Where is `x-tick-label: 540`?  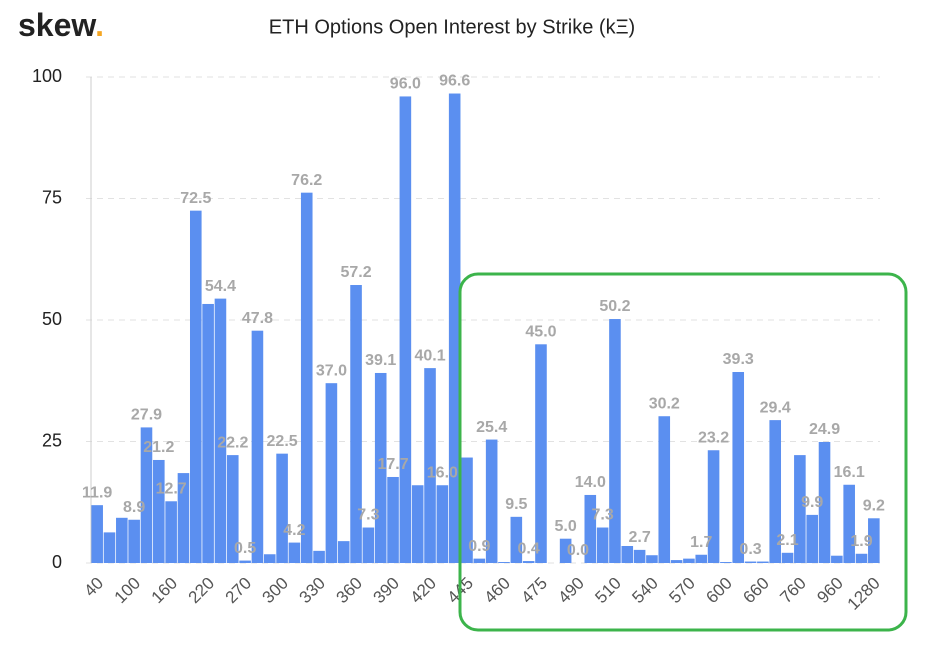
x-tick-label: 540 is located at coordinates (644, 590).